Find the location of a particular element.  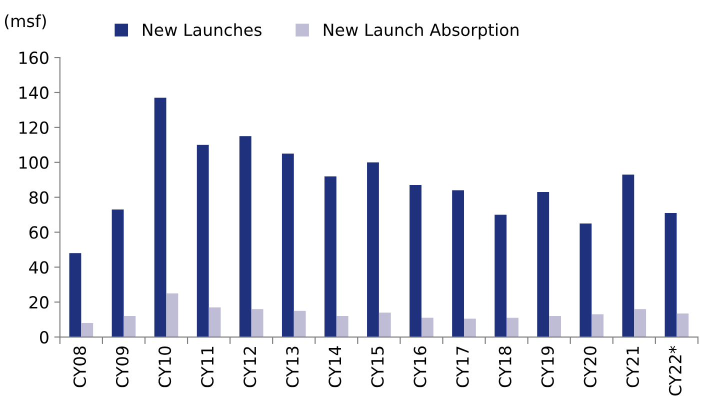

x-tick-label: CY12 is located at coordinates (250, 367).